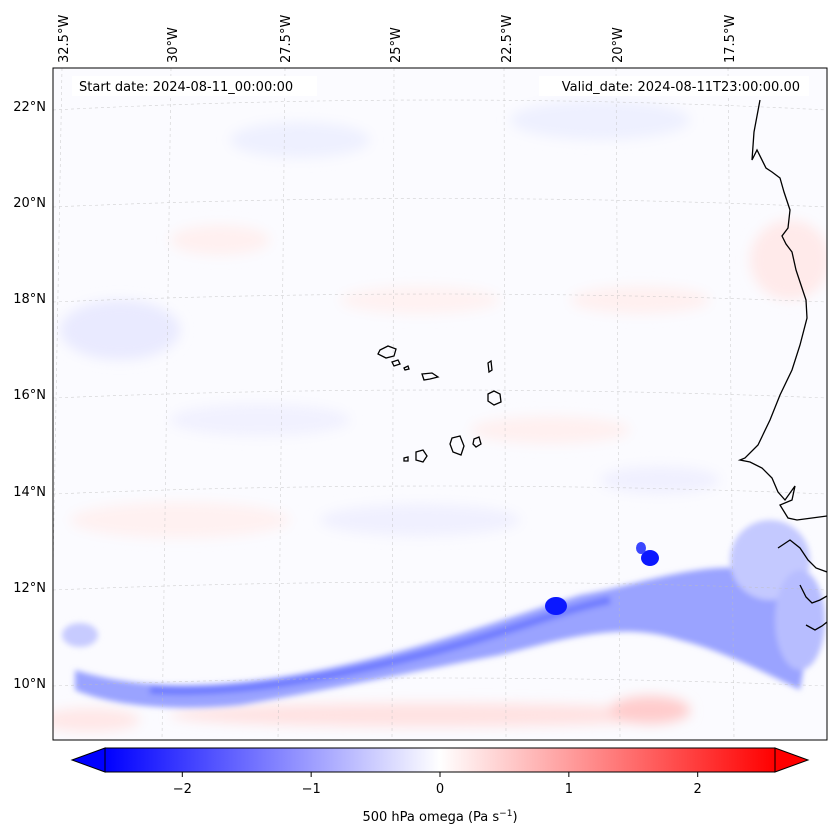 Image resolution: width=837 pixels, height=839 pixels. Describe the element at coordinates (430, 817) in the screenshot. I see `colorbar-label-main: 500 hPa omega (Pa s` at that location.